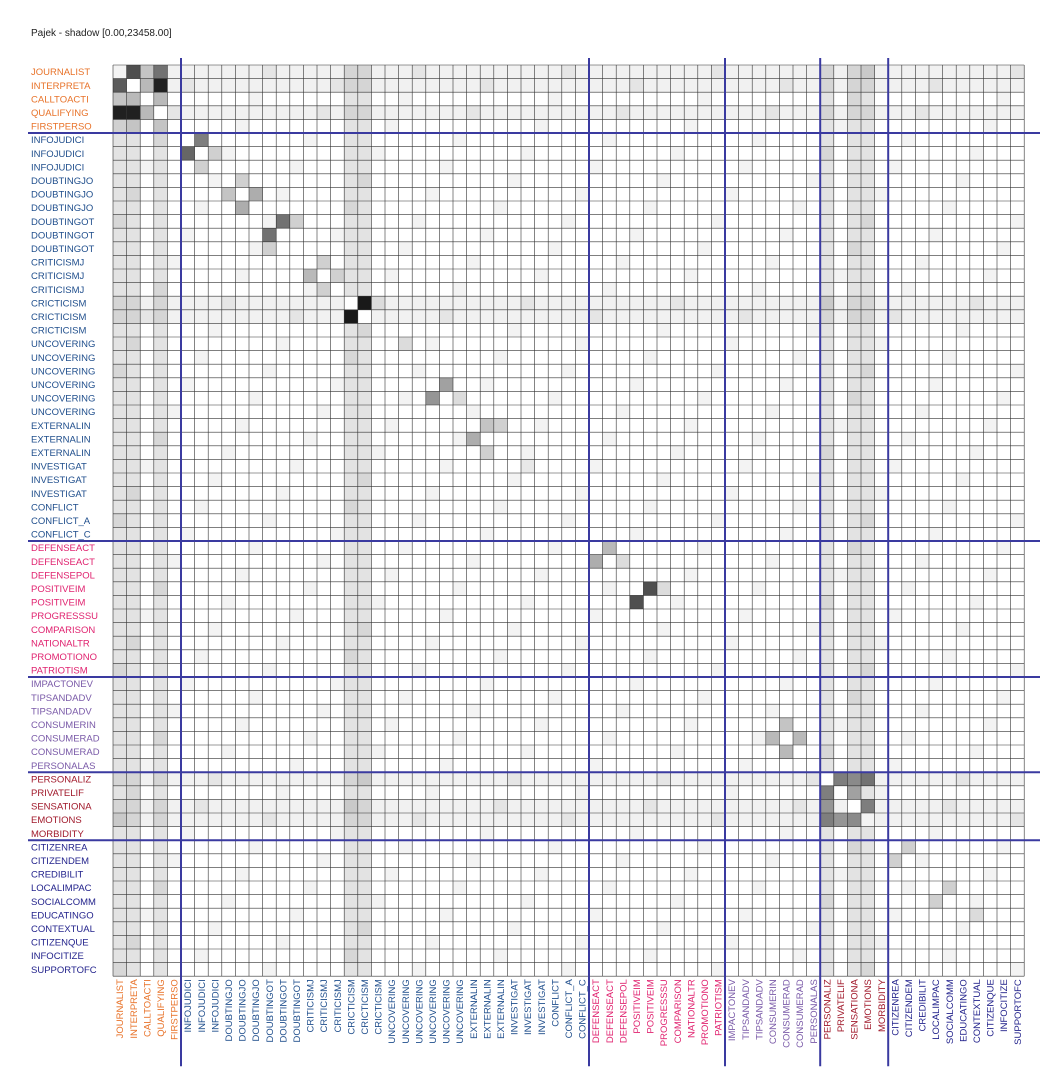 The width and height of the screenshot is (1047, 1078). I want to click on column-label: LOCALIMPAC, so click(936, 1009).